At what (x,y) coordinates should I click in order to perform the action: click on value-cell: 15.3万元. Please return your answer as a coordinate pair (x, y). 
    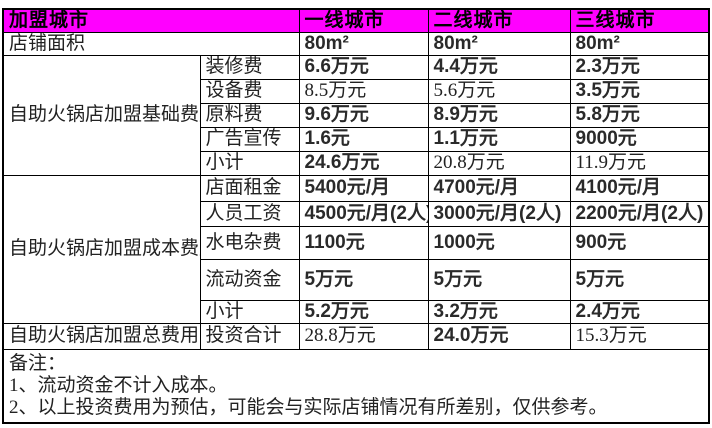
    Looking at the image, I should click on (639, 336).